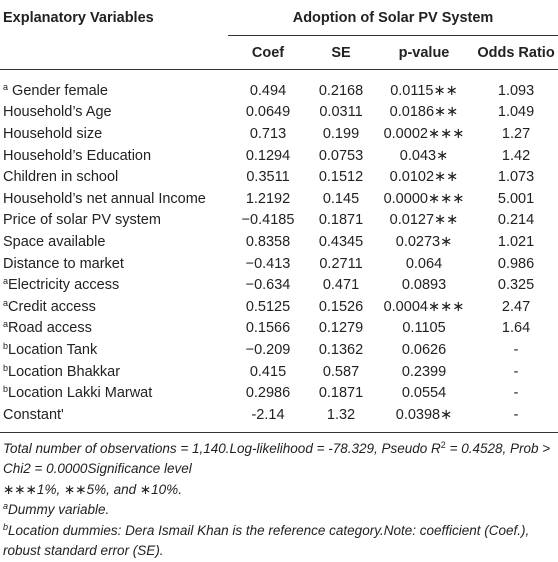  I want to click on value-cell: 1.27, so click(516, 133).